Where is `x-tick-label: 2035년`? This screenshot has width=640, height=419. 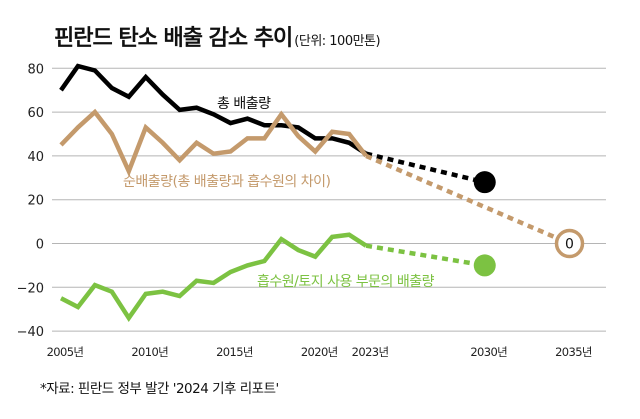 x-tick-label: 2035년 is located at coordinates (573, 352).